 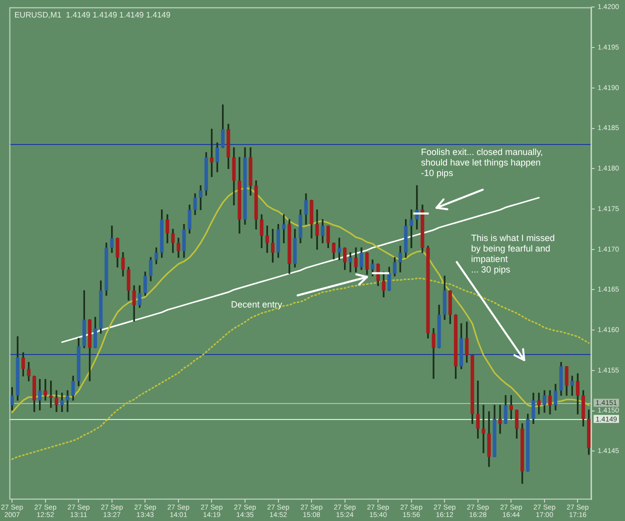 I want to click on annotation: Foolish exit... closed manually, should have let things happen -10 pips, so click(x=482, y=162).